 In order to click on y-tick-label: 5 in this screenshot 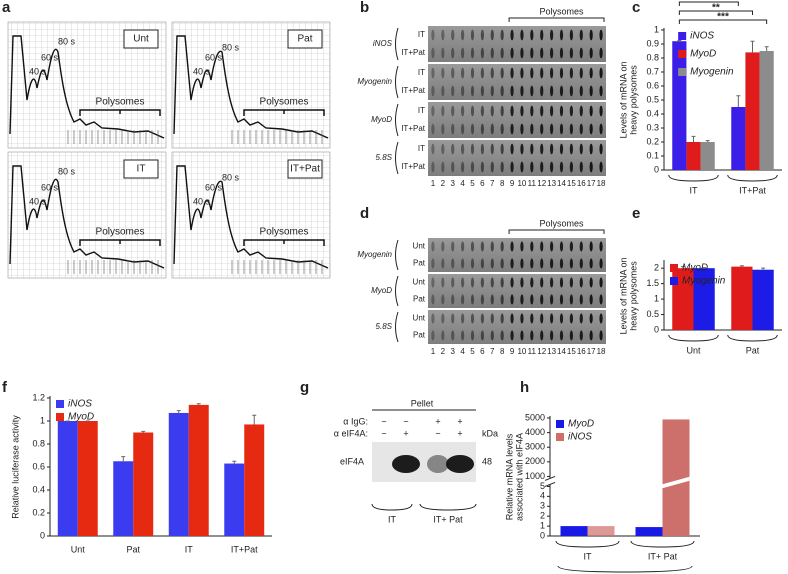, I will do `click(542, 486)`.